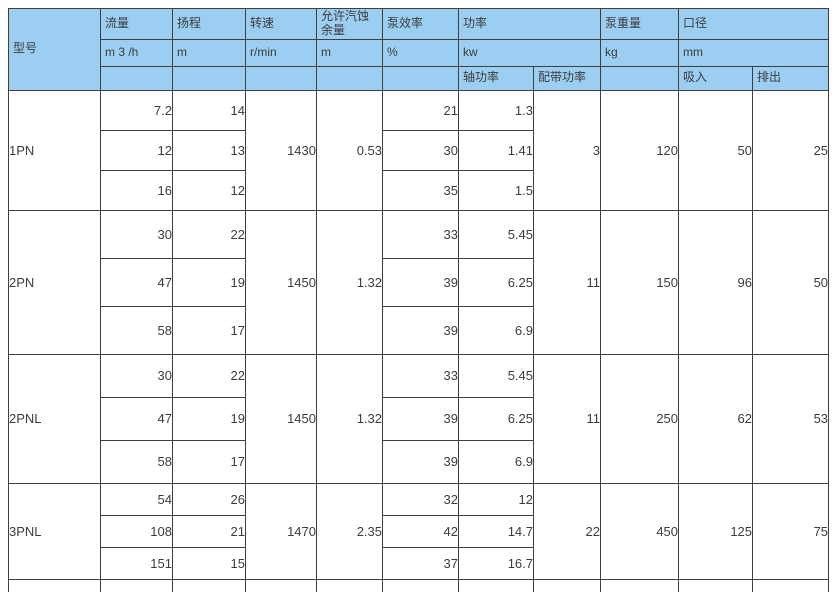  Describe the element at coordinates (209, 24) in the screenshot. I see `header-head: 扬程` at that location.